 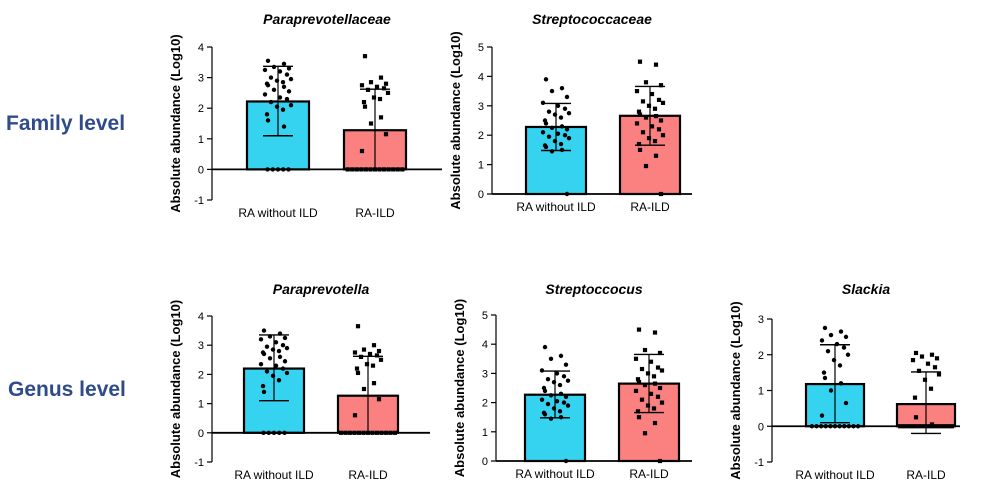 What do you see at coordinates (199, 201) in the screenshot?
I see `y-tick-label: -1` at bounding box center [199, 201].